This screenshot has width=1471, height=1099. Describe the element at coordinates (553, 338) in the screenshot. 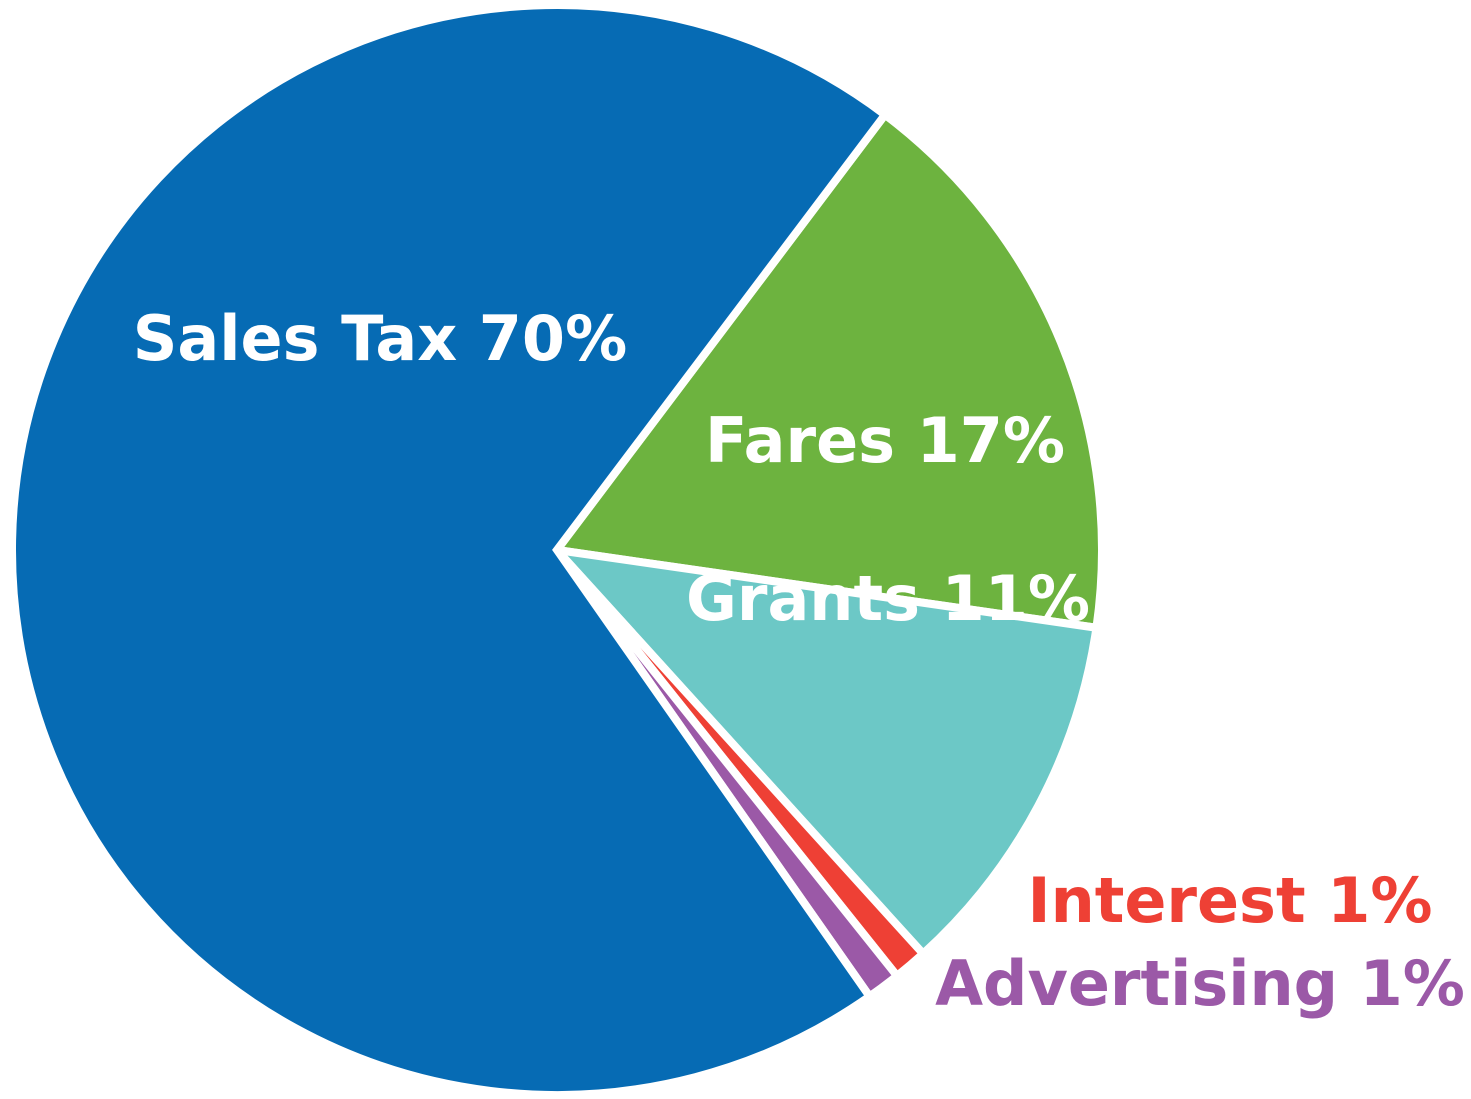

I see `slice-value: 70%` at that location.